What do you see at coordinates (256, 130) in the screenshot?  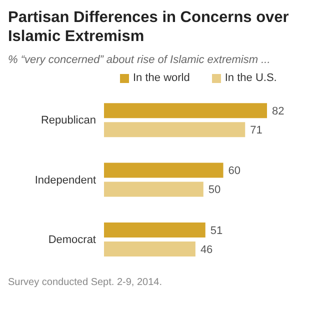 I see `data-label: 71` at bounding box center [256, 130].